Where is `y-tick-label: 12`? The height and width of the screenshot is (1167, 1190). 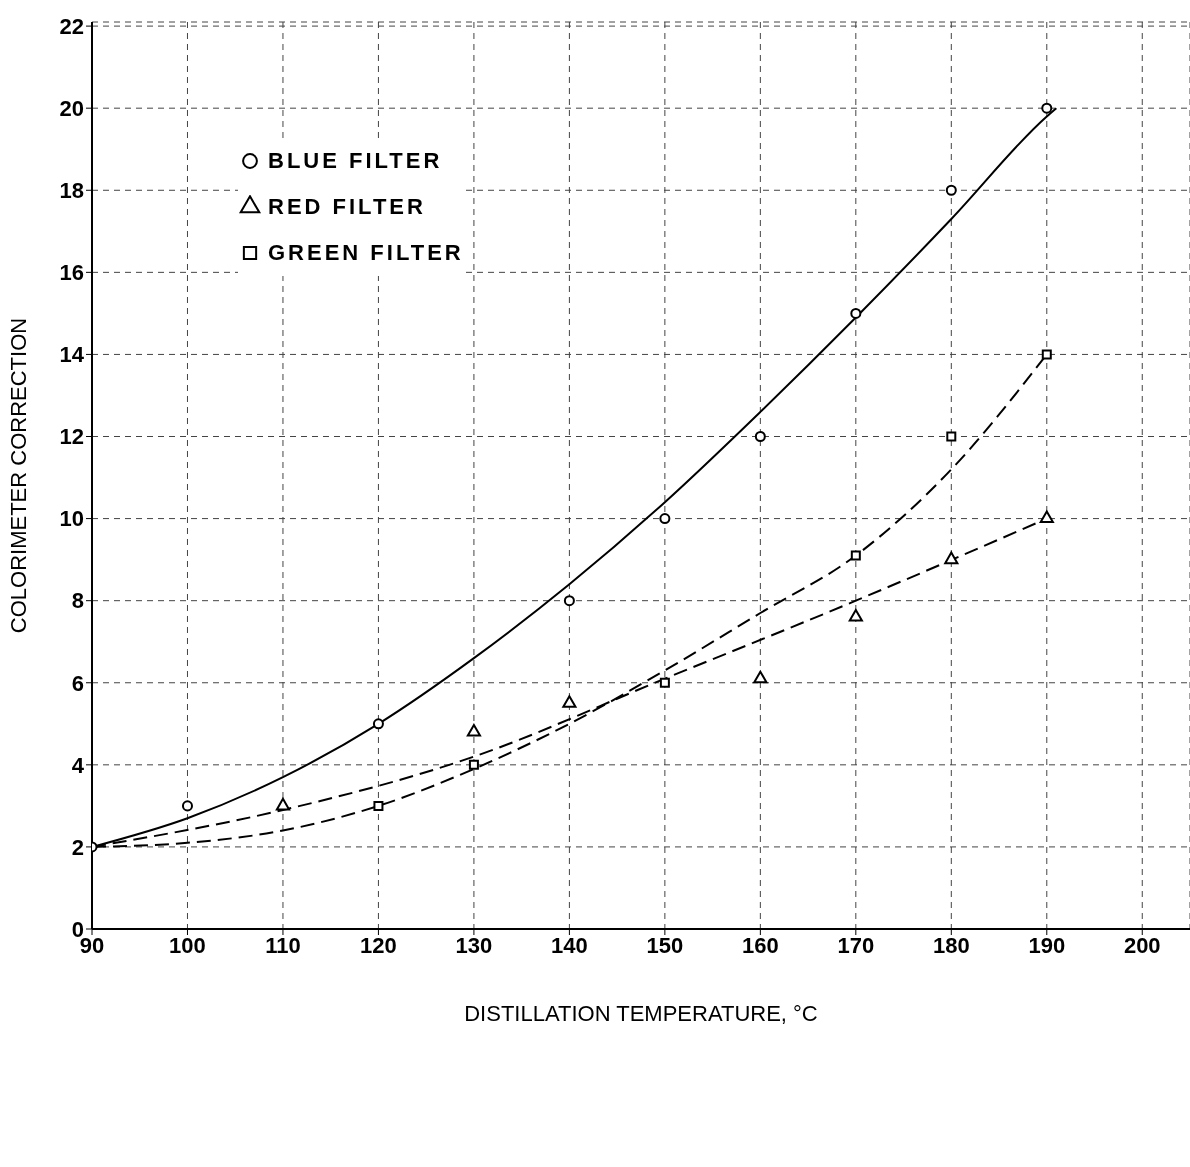
y-tick-label: 12 is located at coordinates (71, 437).